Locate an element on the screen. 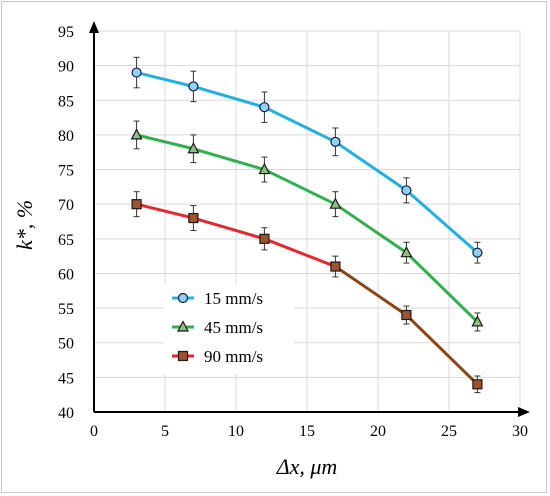 This screenshot has width=550, height=496. y-tick-label-5: 65 is located at coordinates (66, 240).